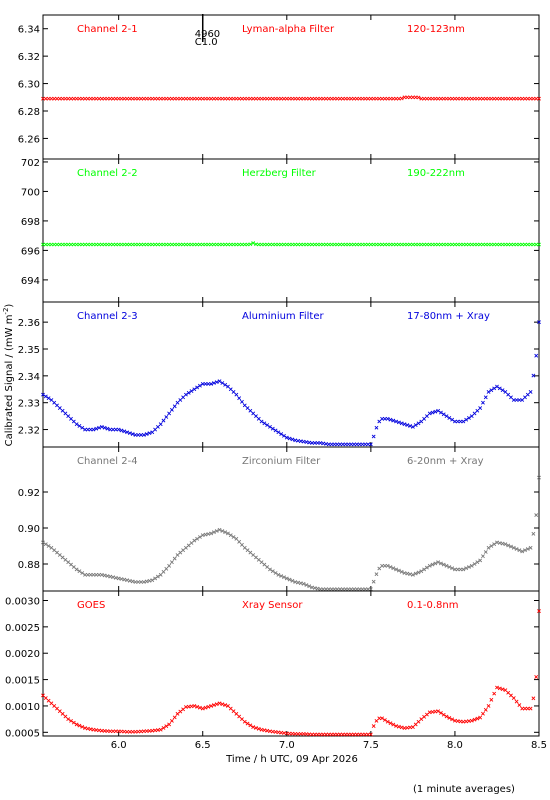  Describe the element at coordinates (291, 244) in the screenshot. I see `data-series` at that location.